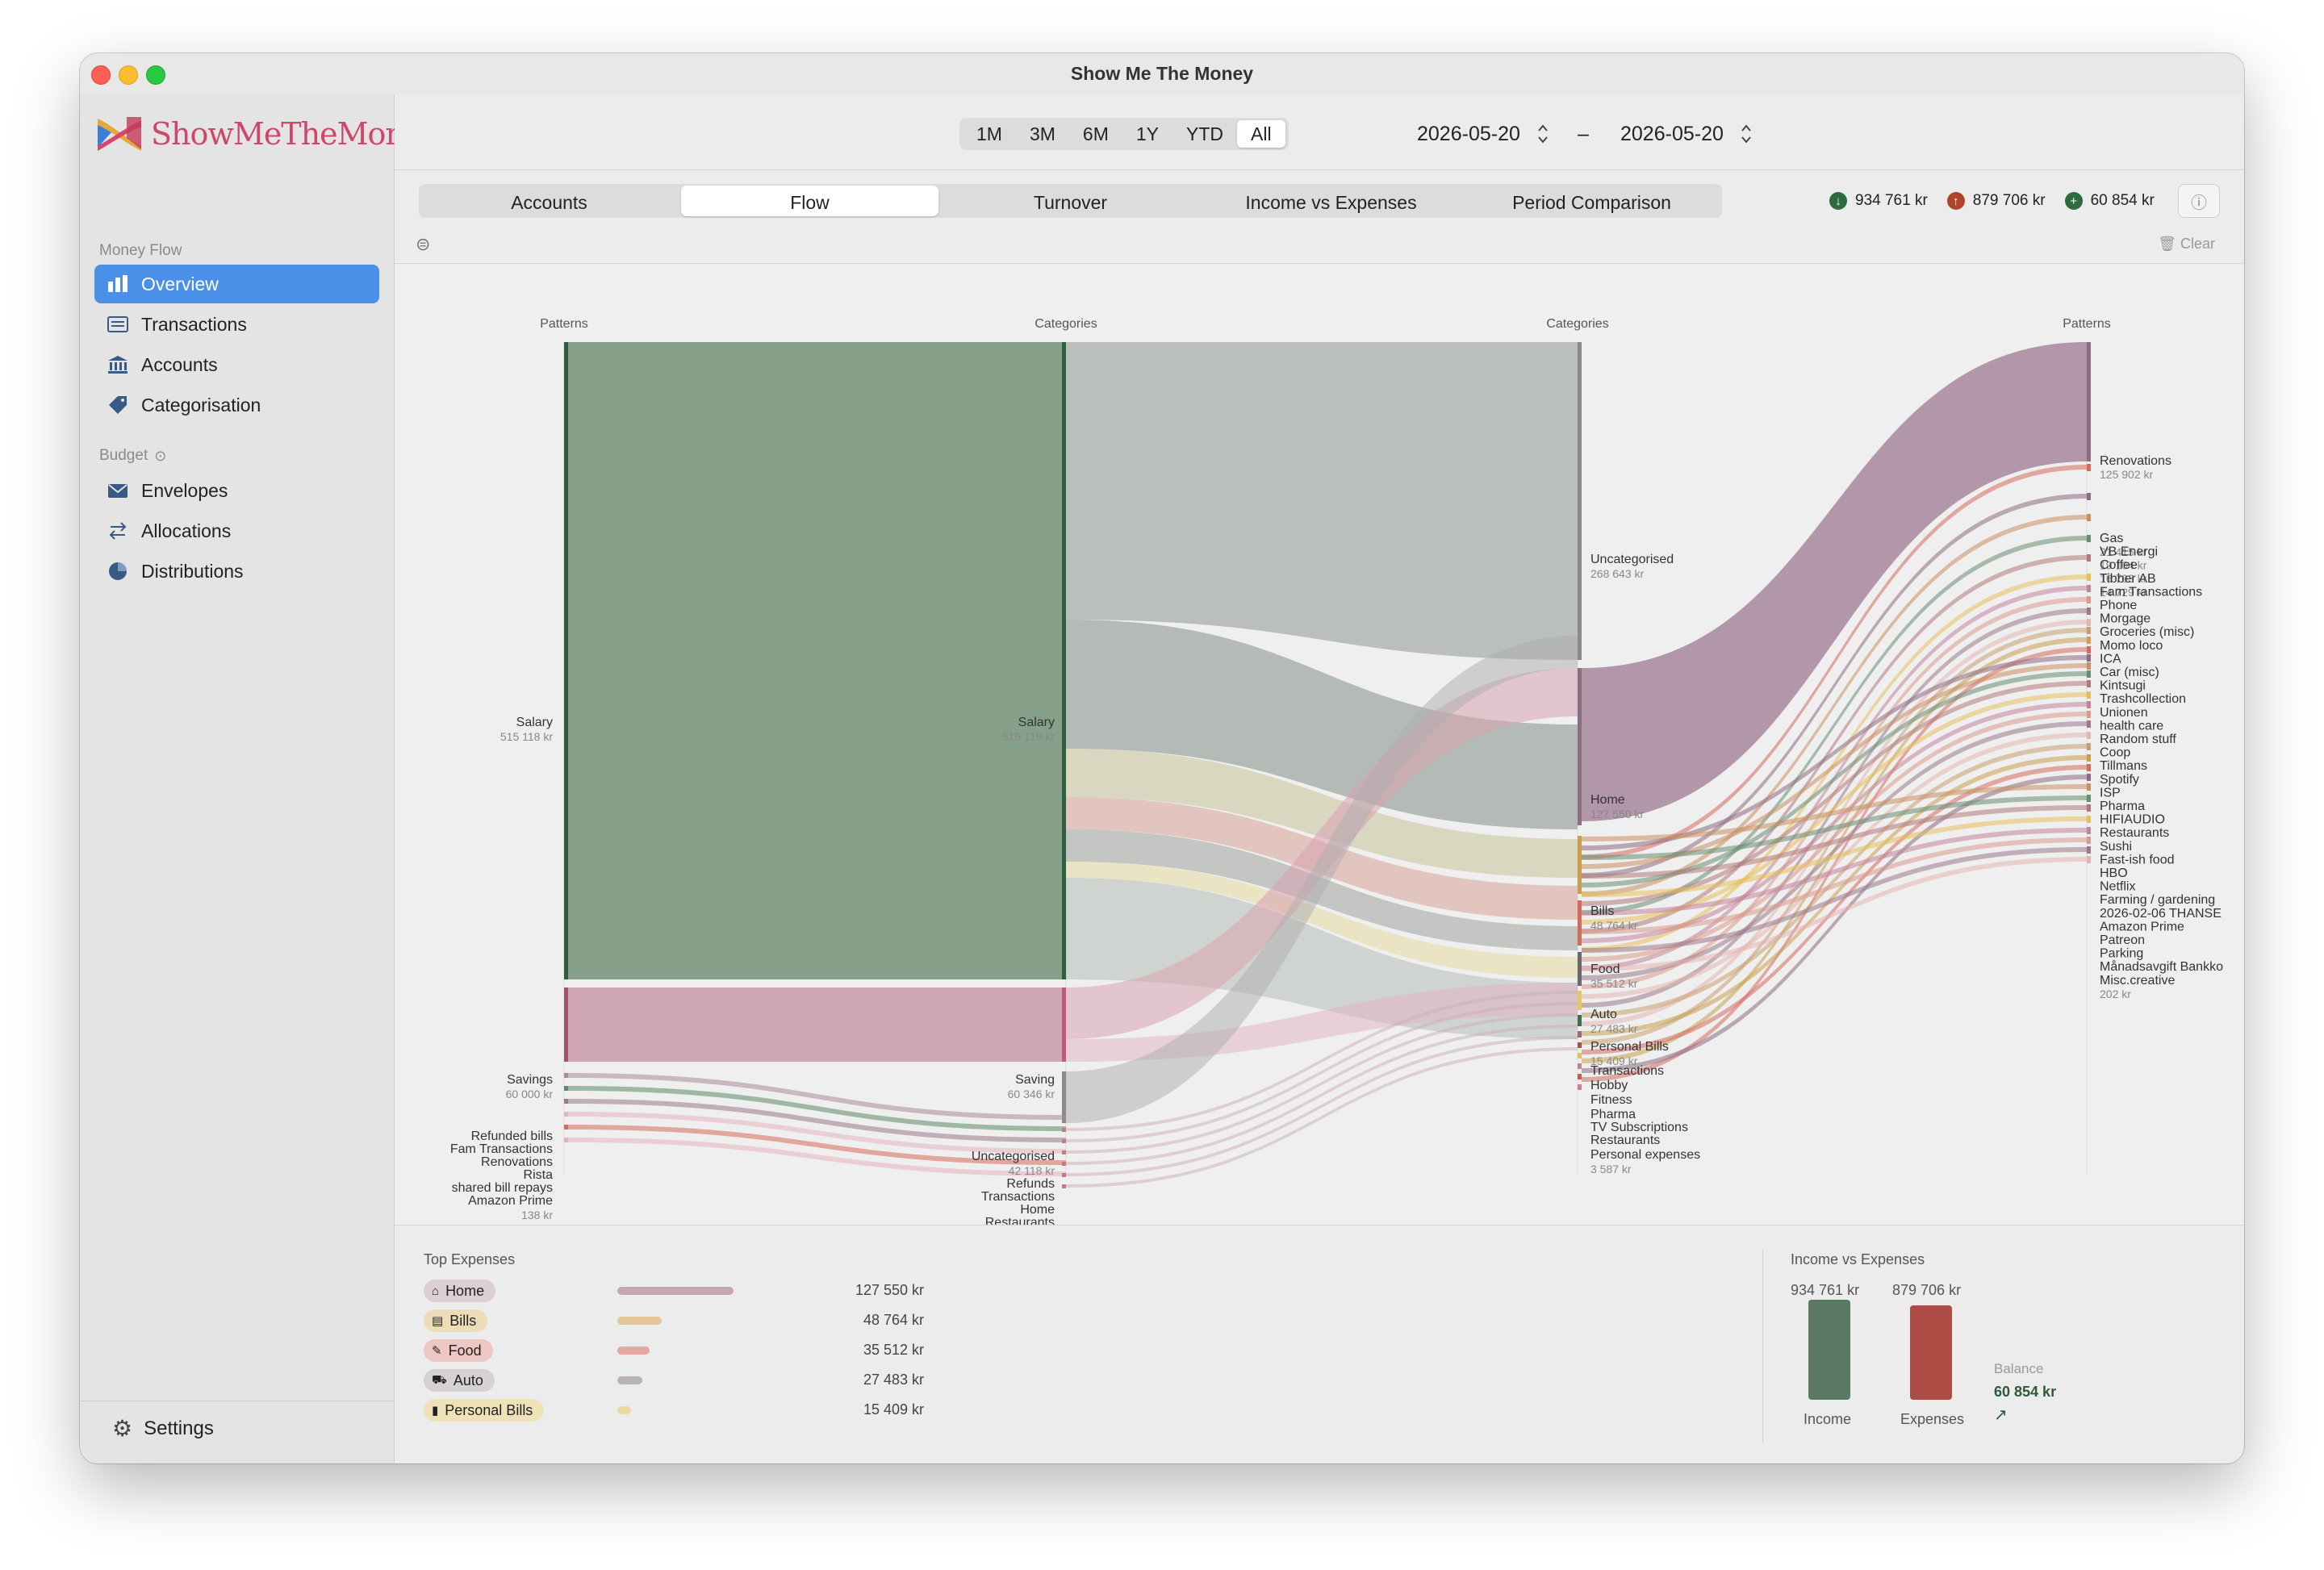  I want to click on money-flow-section-label: Money Flow, so click(140, 250).